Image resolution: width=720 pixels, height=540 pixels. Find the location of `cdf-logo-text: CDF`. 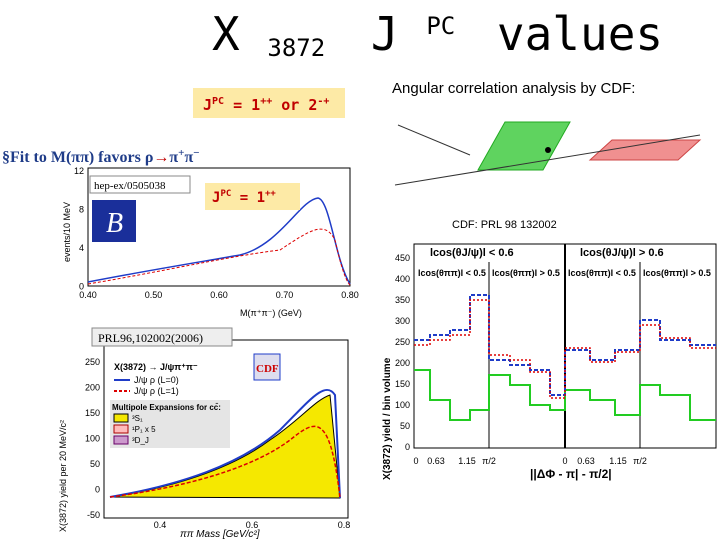

cdf-logo-text: CDF is located at coordinates (267, 369).